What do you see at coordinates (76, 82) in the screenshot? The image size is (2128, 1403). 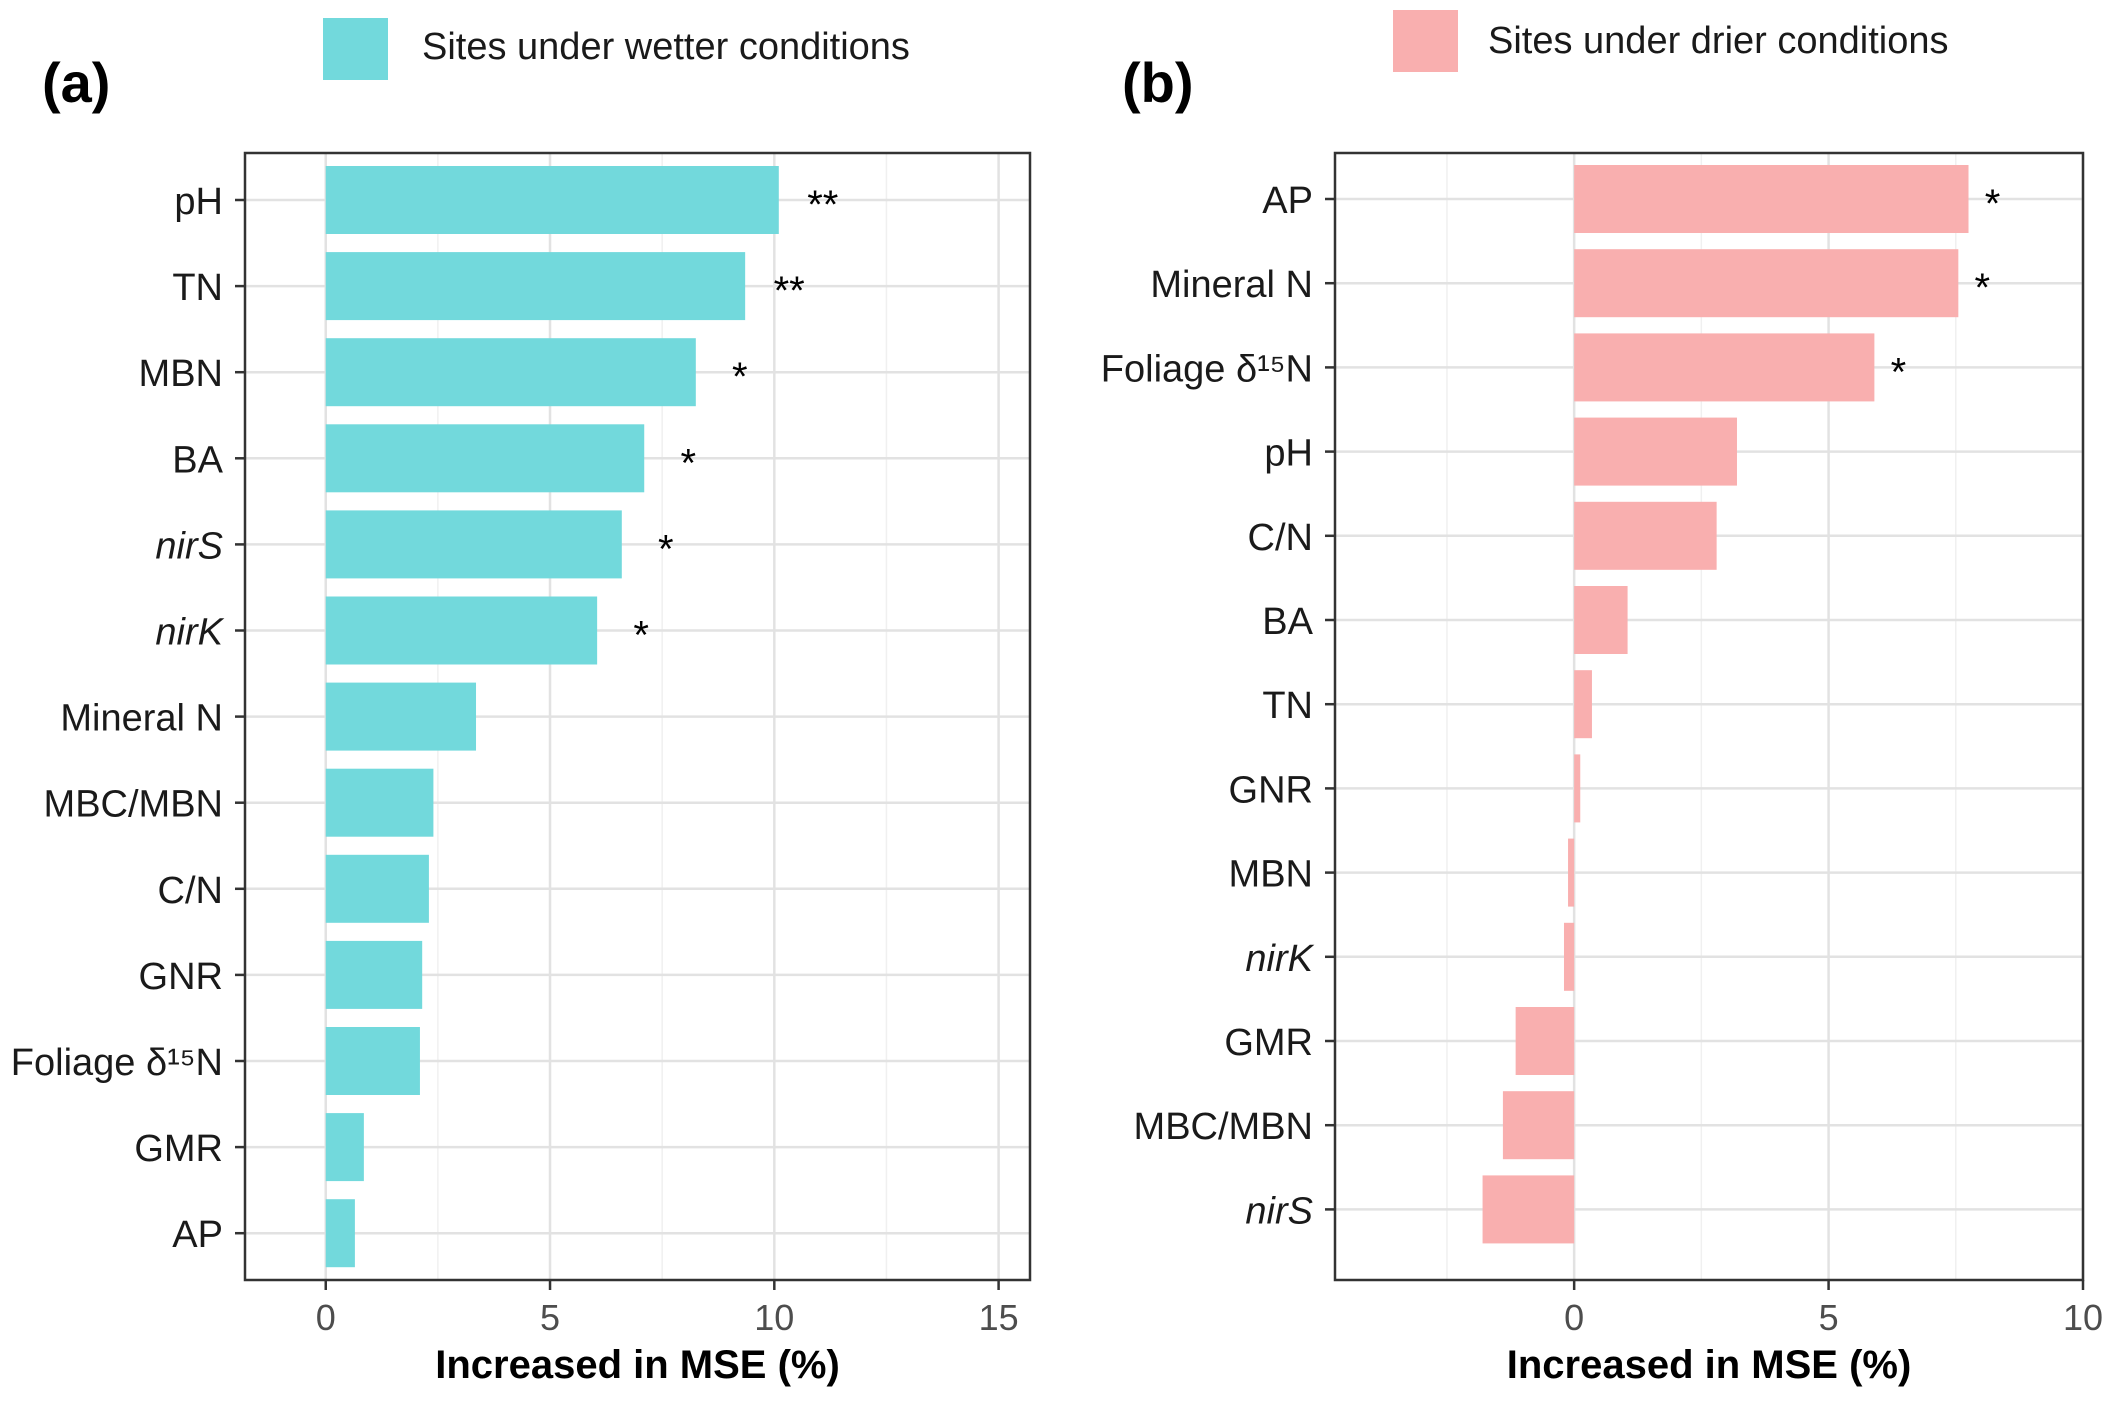 I see `panel-label: (a)` at bounding box center [76, 82].